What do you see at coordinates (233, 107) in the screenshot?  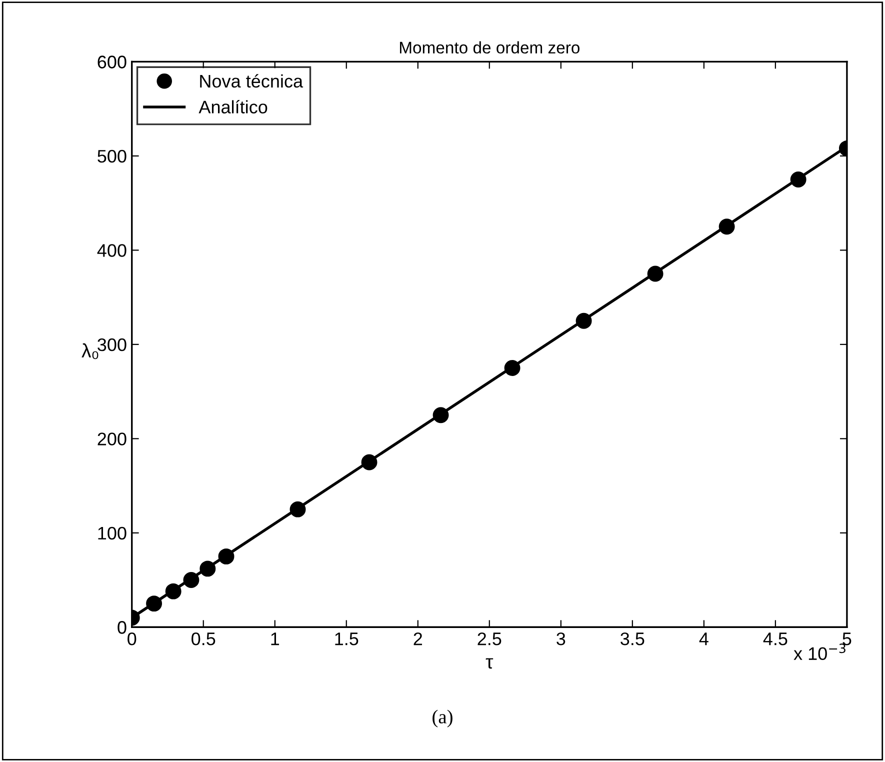 I see `legend-label: Analítico` at bounding box center [233, 107].